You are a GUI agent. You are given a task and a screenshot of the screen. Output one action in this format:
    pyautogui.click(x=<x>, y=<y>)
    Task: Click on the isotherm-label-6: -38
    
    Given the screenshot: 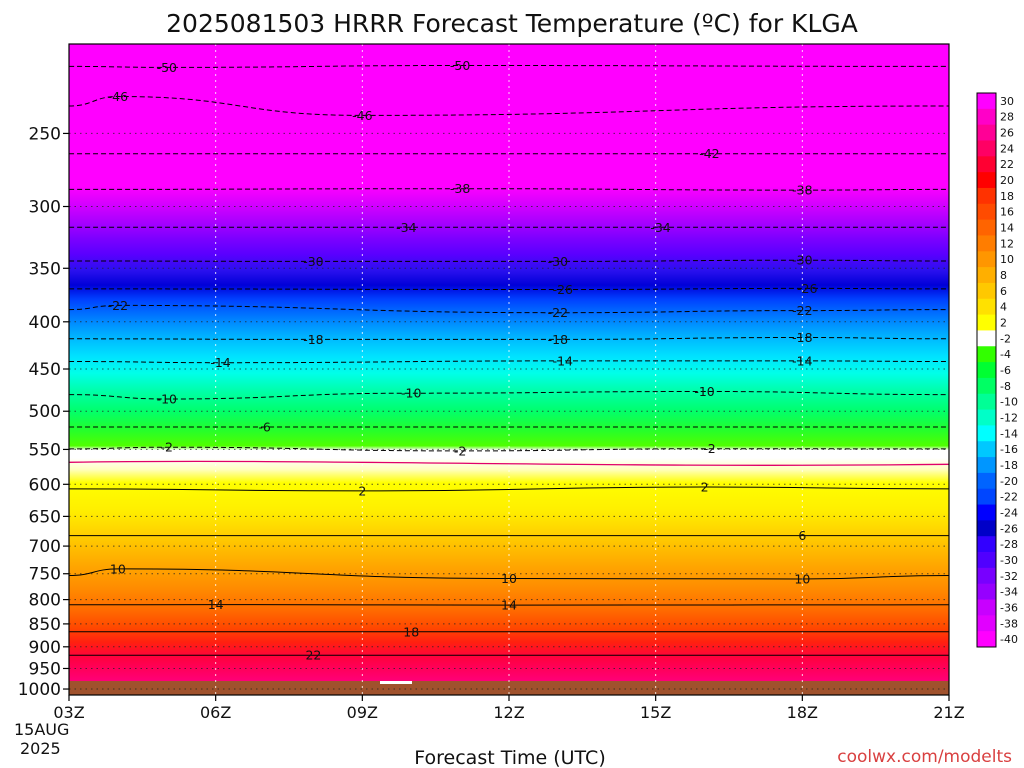 What is the action you would take?
    pyautogui.click(x=802, y=190)
    